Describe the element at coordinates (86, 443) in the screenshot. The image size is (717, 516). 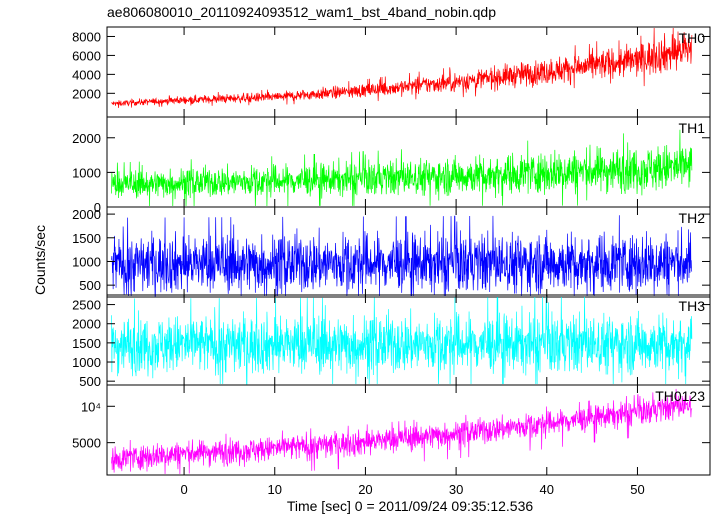
I see `y-tick-label: 5000` at that location.